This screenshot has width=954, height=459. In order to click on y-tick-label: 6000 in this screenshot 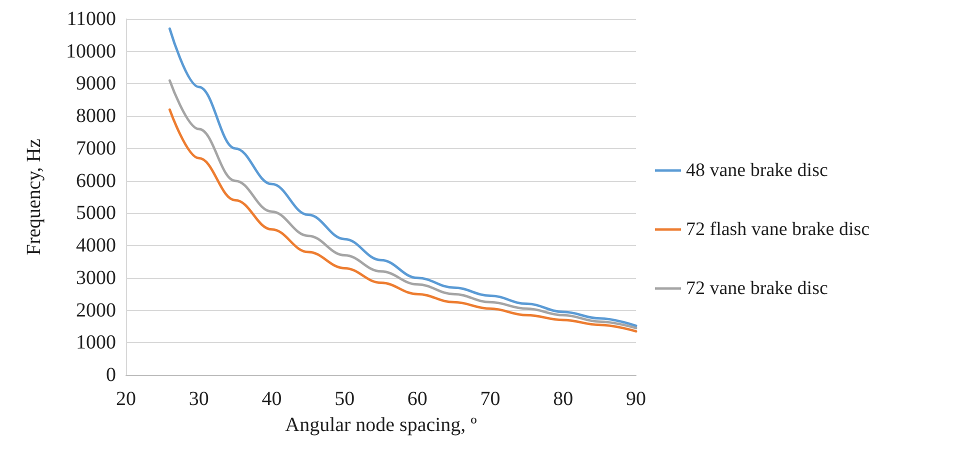, I will do `click(96, 181)`.